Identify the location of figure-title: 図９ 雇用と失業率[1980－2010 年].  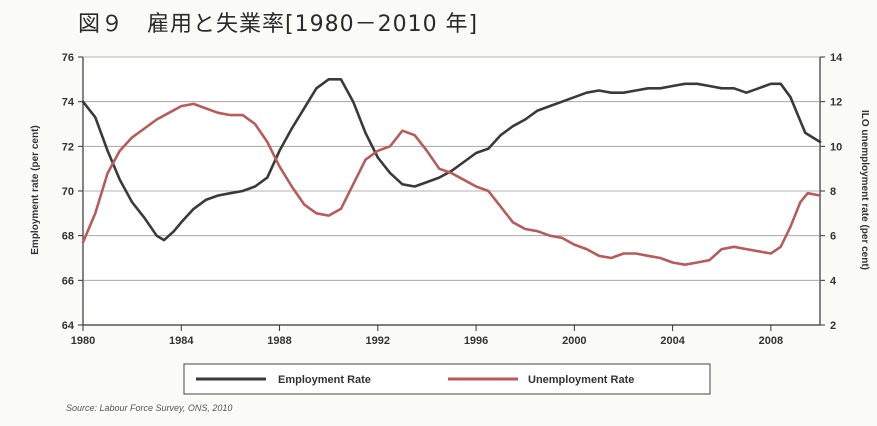
(278, 24).